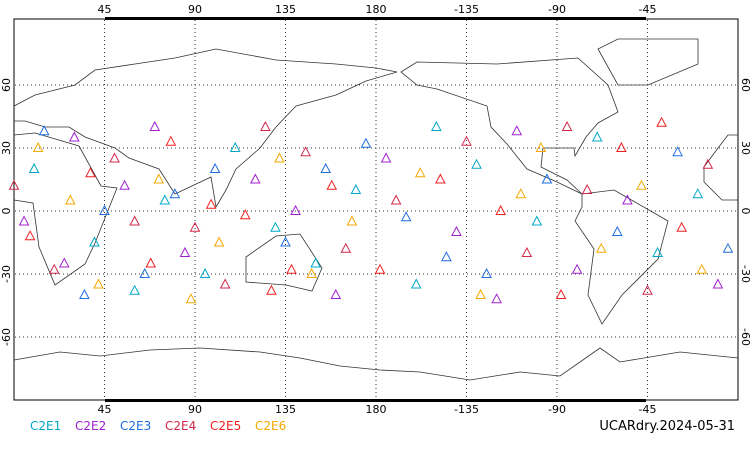  I want to click on australia, so click(284, 262).